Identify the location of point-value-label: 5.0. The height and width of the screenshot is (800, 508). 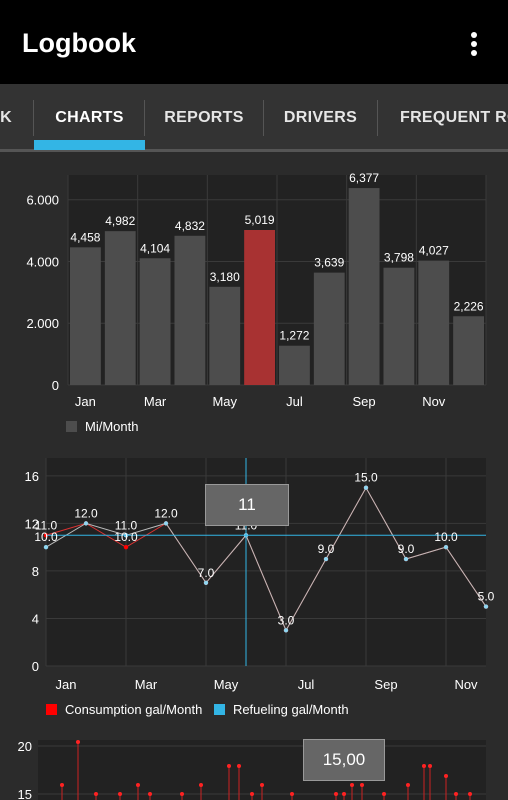
(486, 597).